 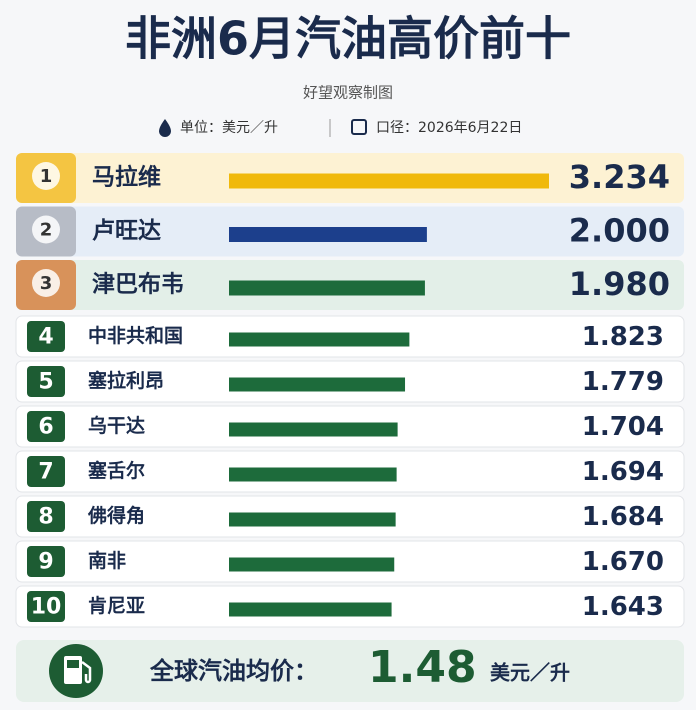 What do you see at coordinates (233, 671) in the screenshot?
I see `average-label: 全球汽油均价：` at bounding box center [233, 671].